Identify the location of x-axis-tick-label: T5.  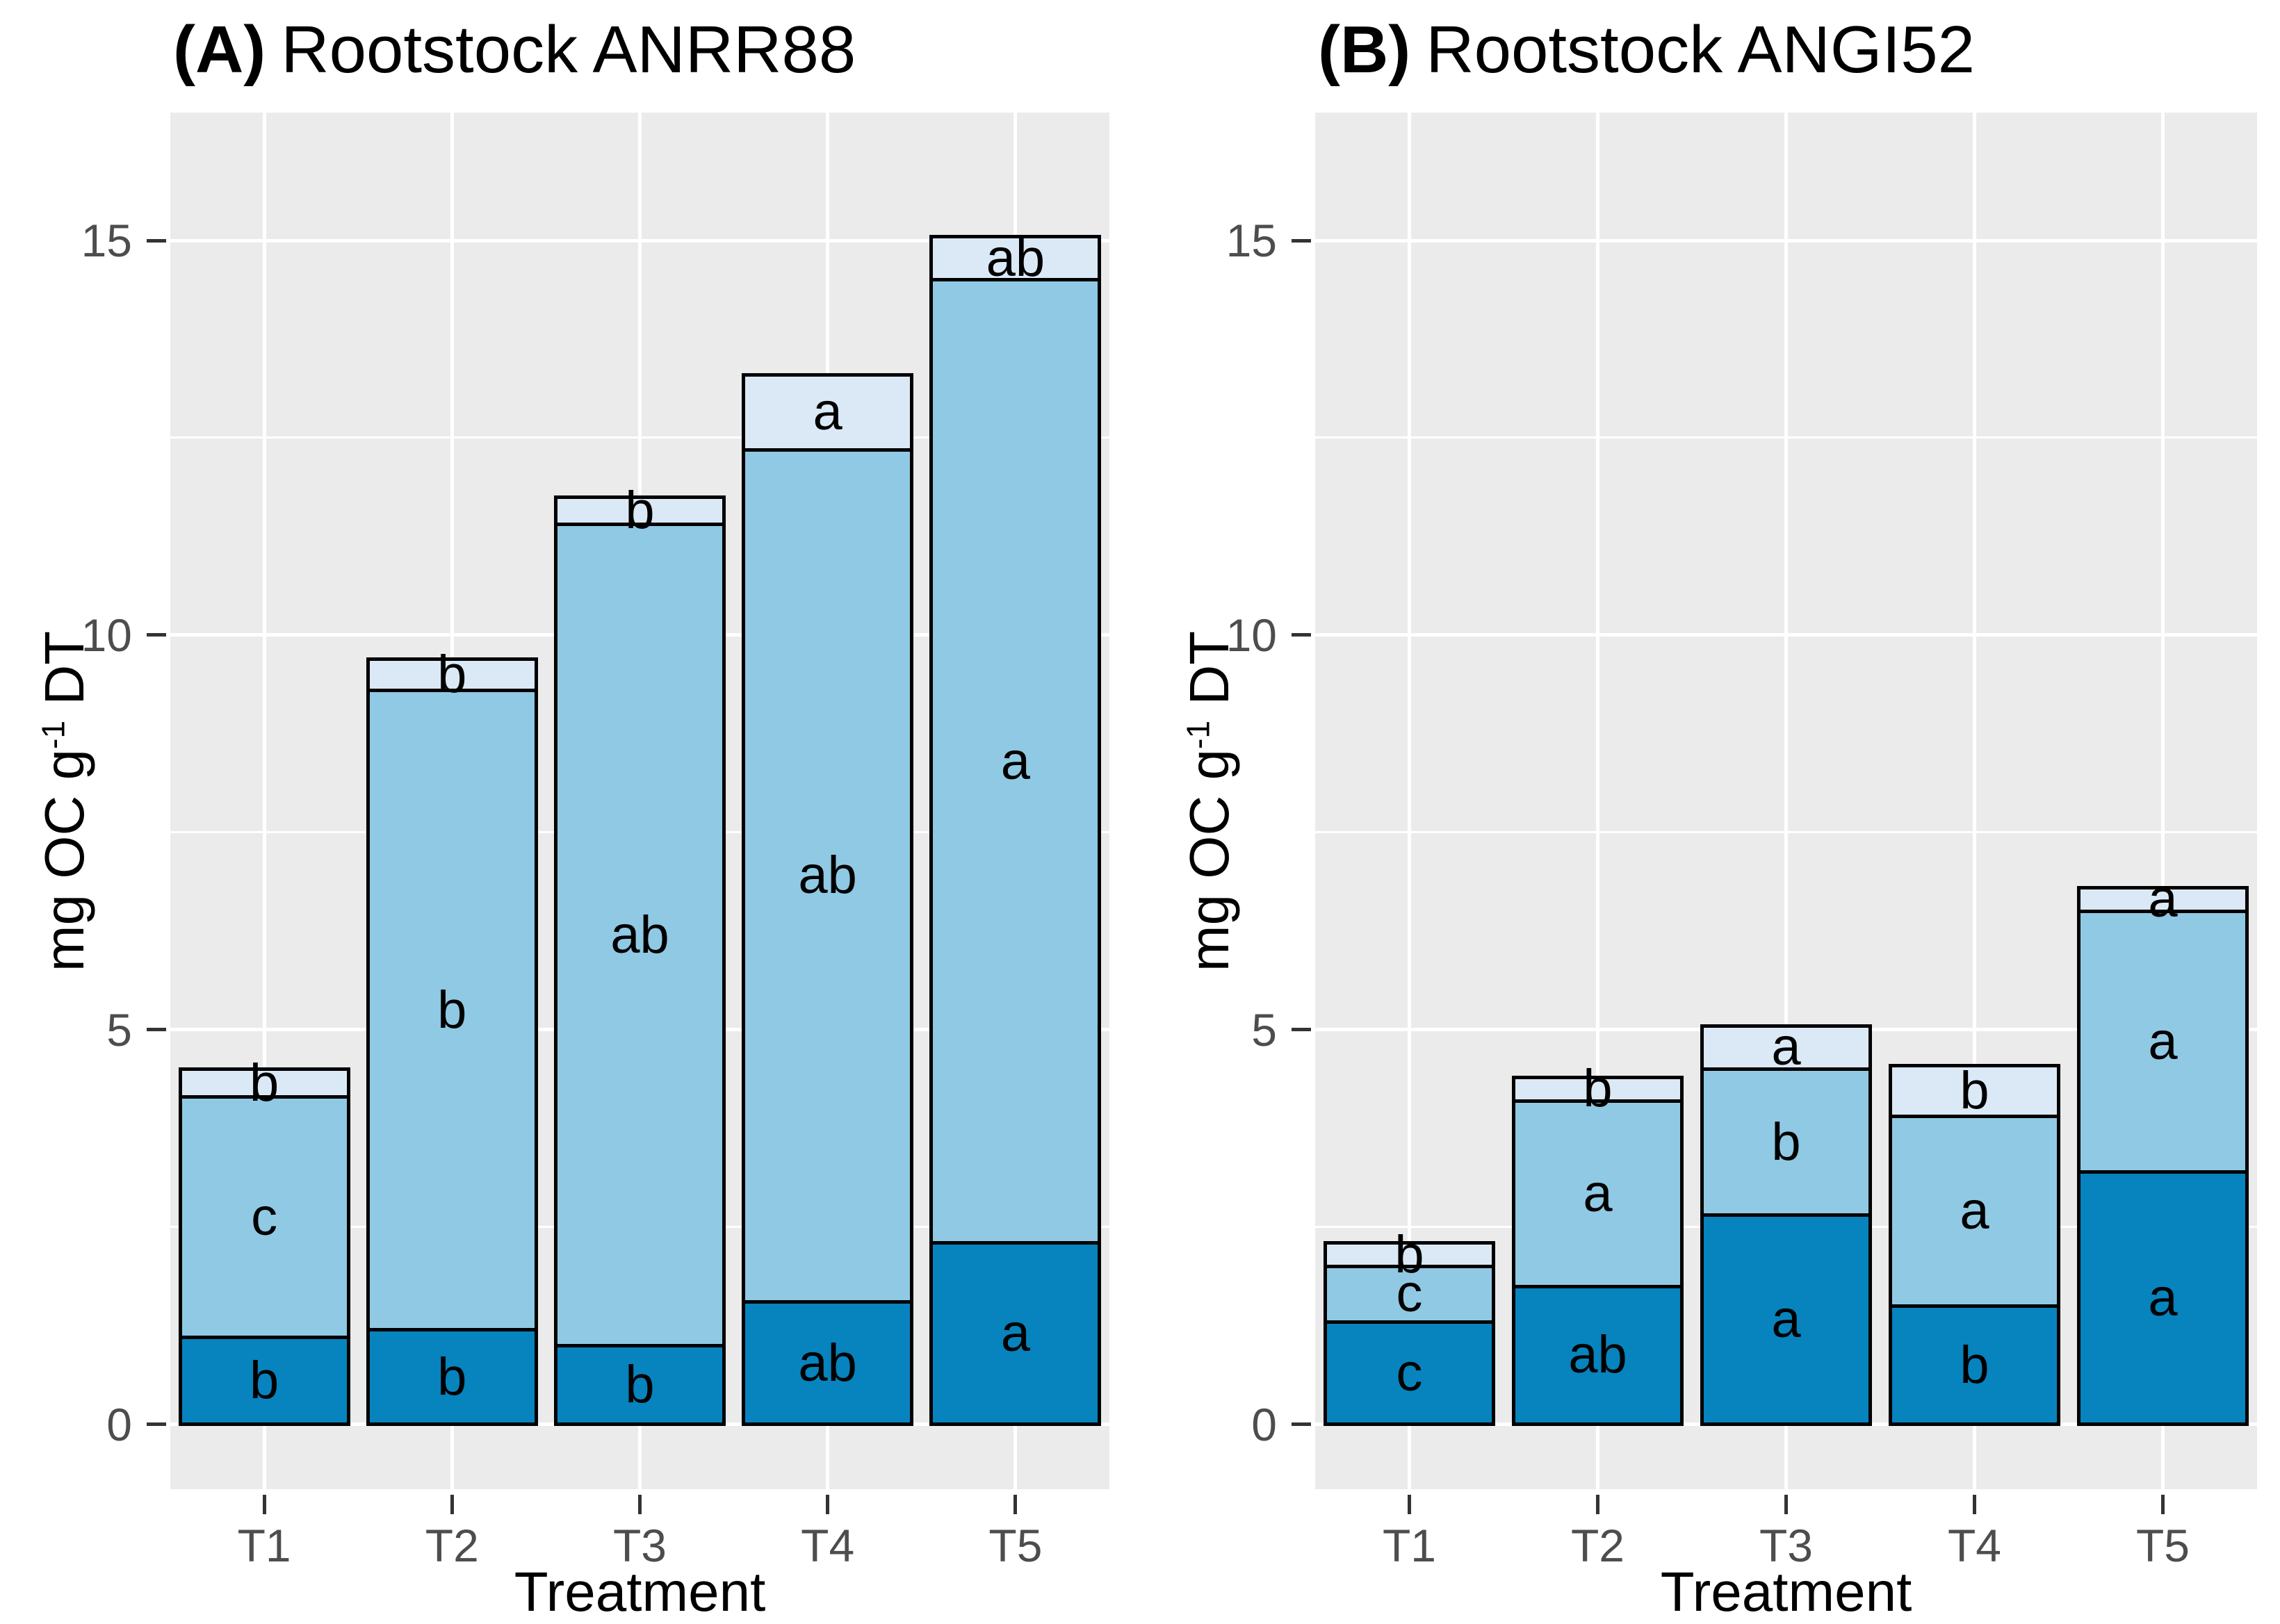
(1015, 1546).